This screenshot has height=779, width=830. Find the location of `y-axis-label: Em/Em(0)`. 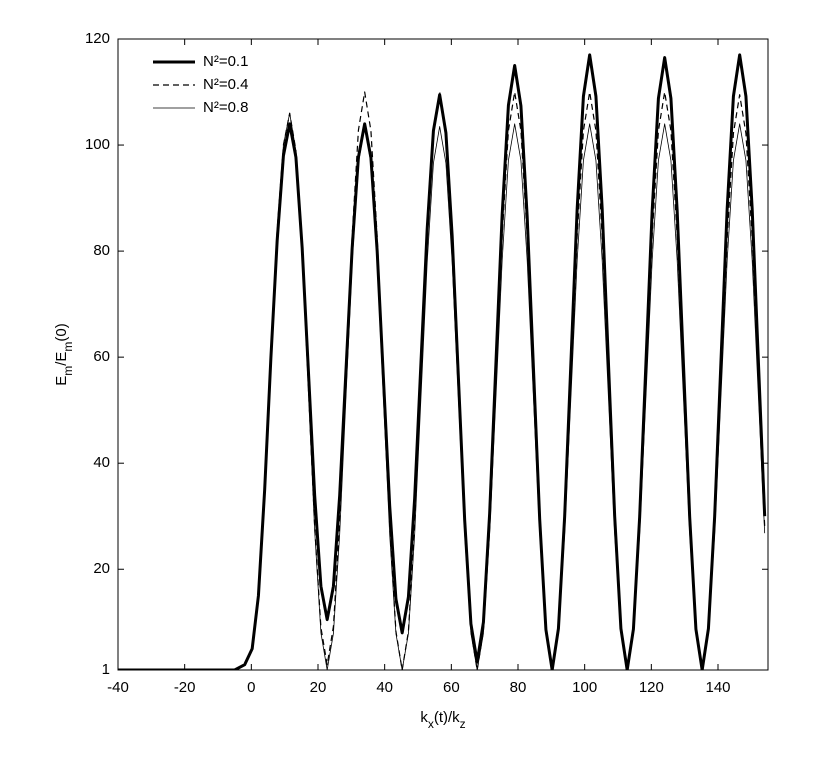

y-axis-label: Em/Em(0) is located at coordinates (64, 354).